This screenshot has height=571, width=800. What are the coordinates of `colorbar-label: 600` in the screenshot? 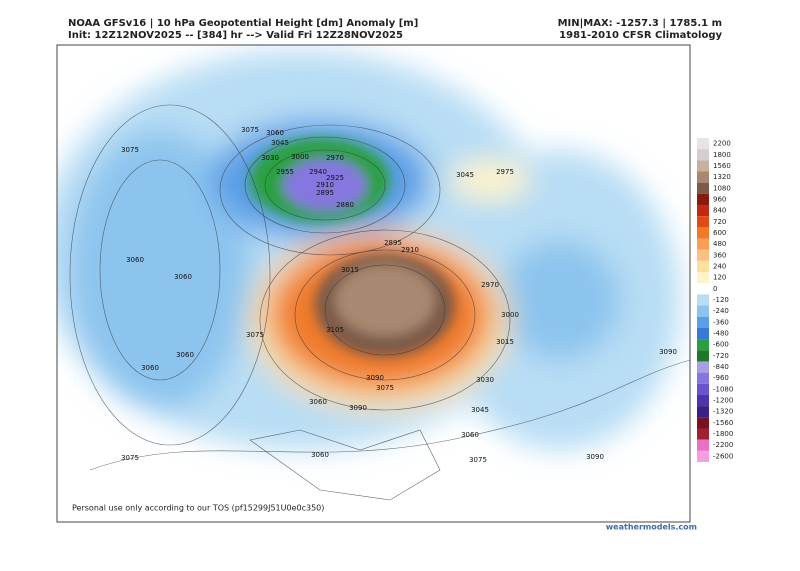 It's located at (719, 233).